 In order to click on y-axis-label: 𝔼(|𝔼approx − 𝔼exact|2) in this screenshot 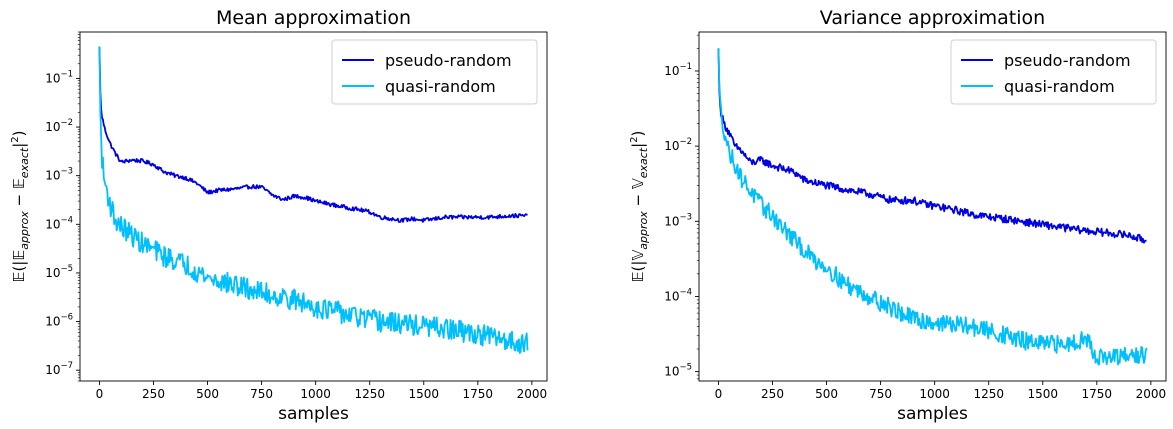, I will do `click(20, 207)`.